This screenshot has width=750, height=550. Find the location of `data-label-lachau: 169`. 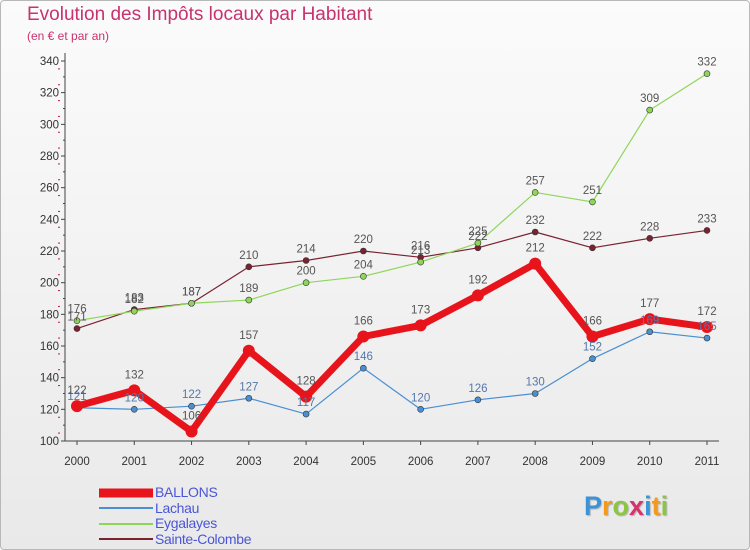

data-label-lachau: 169 is located at coordinates (649, 321).